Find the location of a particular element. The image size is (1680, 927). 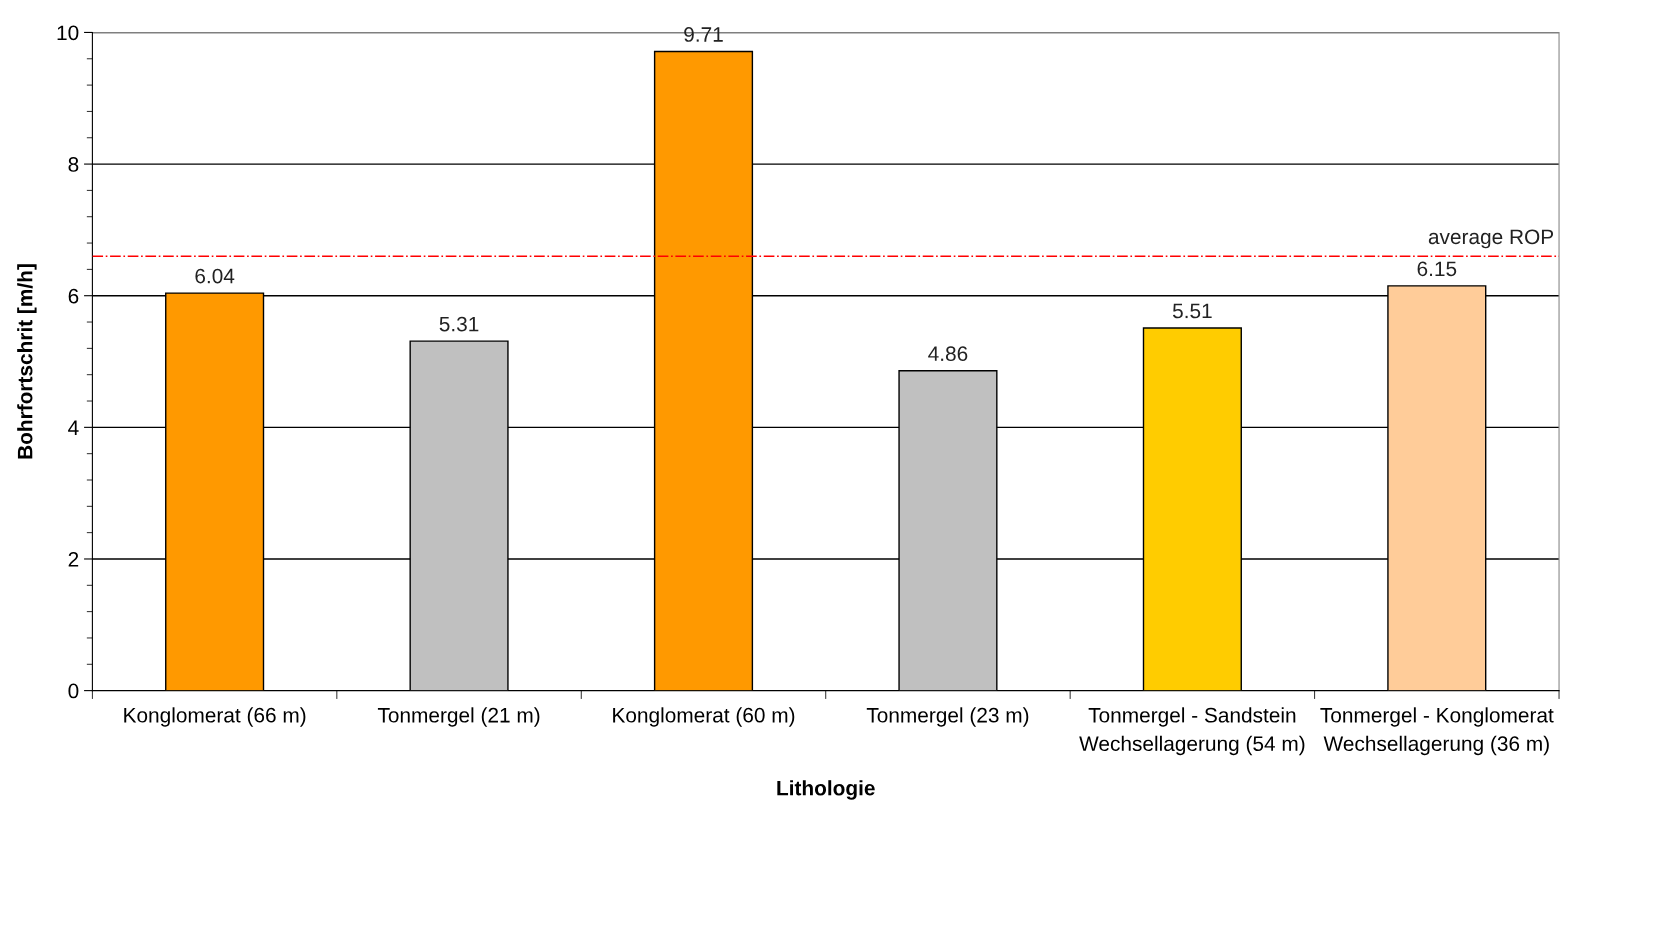

ref-line-label: average ROP is located at coordinates (1491, 239).